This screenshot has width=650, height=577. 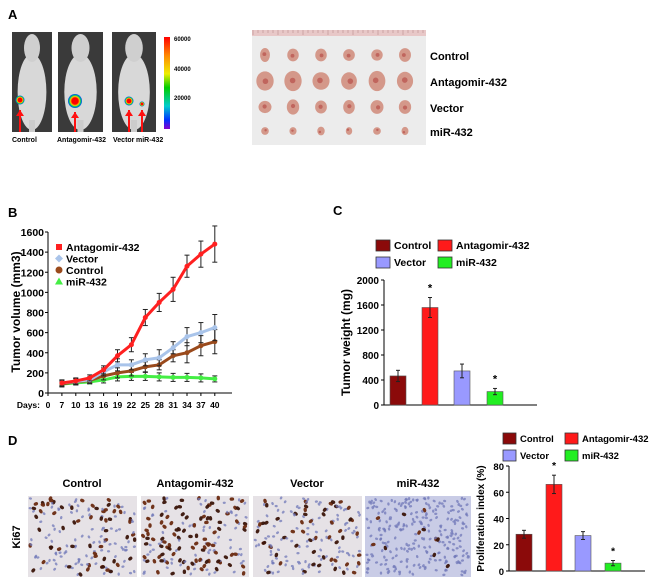 I want to click on legend-label: miR-432, so click(x=476, y=263).